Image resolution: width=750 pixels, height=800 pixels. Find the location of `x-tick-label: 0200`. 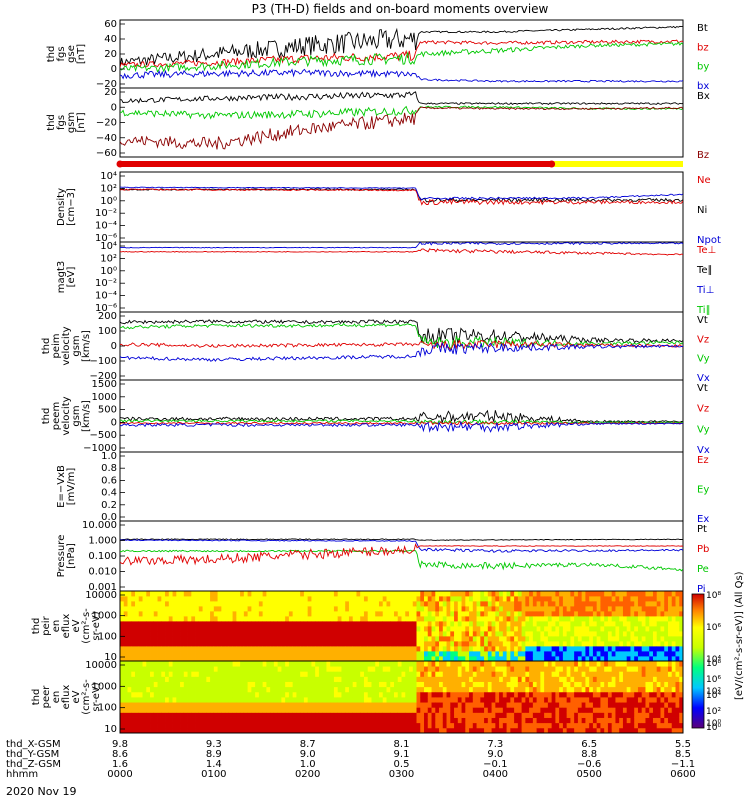

x-tick-label: 0200 is located at coordinates (307, 774).